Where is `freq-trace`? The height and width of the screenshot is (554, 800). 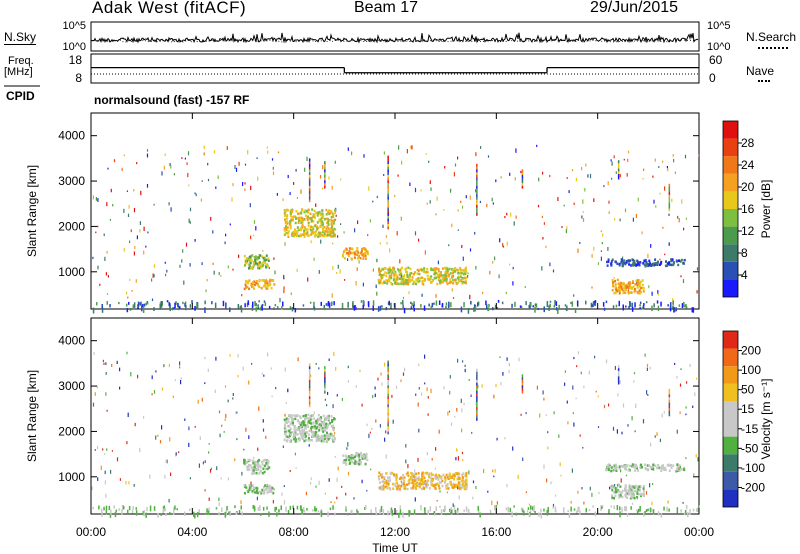 freq-trace is located at coordinates (395, 71).